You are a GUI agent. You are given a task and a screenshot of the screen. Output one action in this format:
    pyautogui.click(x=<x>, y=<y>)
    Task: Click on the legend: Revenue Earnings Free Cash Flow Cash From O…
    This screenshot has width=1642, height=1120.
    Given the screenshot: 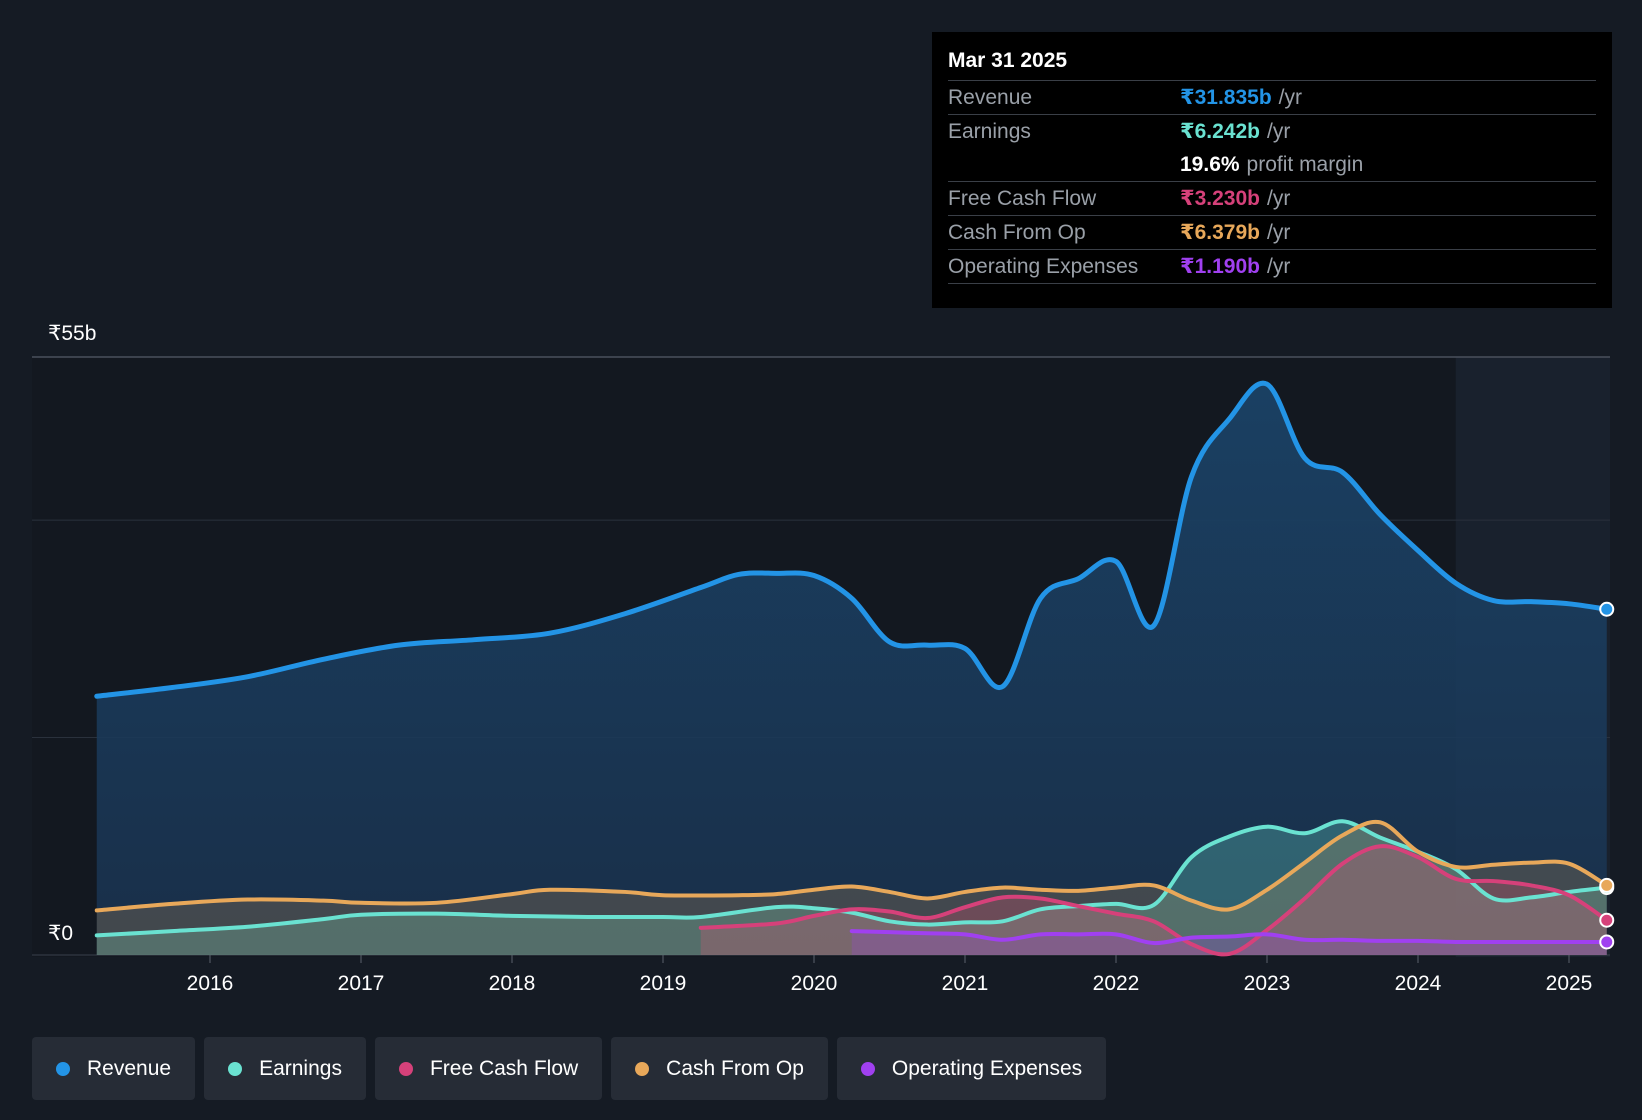 What is the action you would take?
    pyautogui.click(x=569, y=1068)
    